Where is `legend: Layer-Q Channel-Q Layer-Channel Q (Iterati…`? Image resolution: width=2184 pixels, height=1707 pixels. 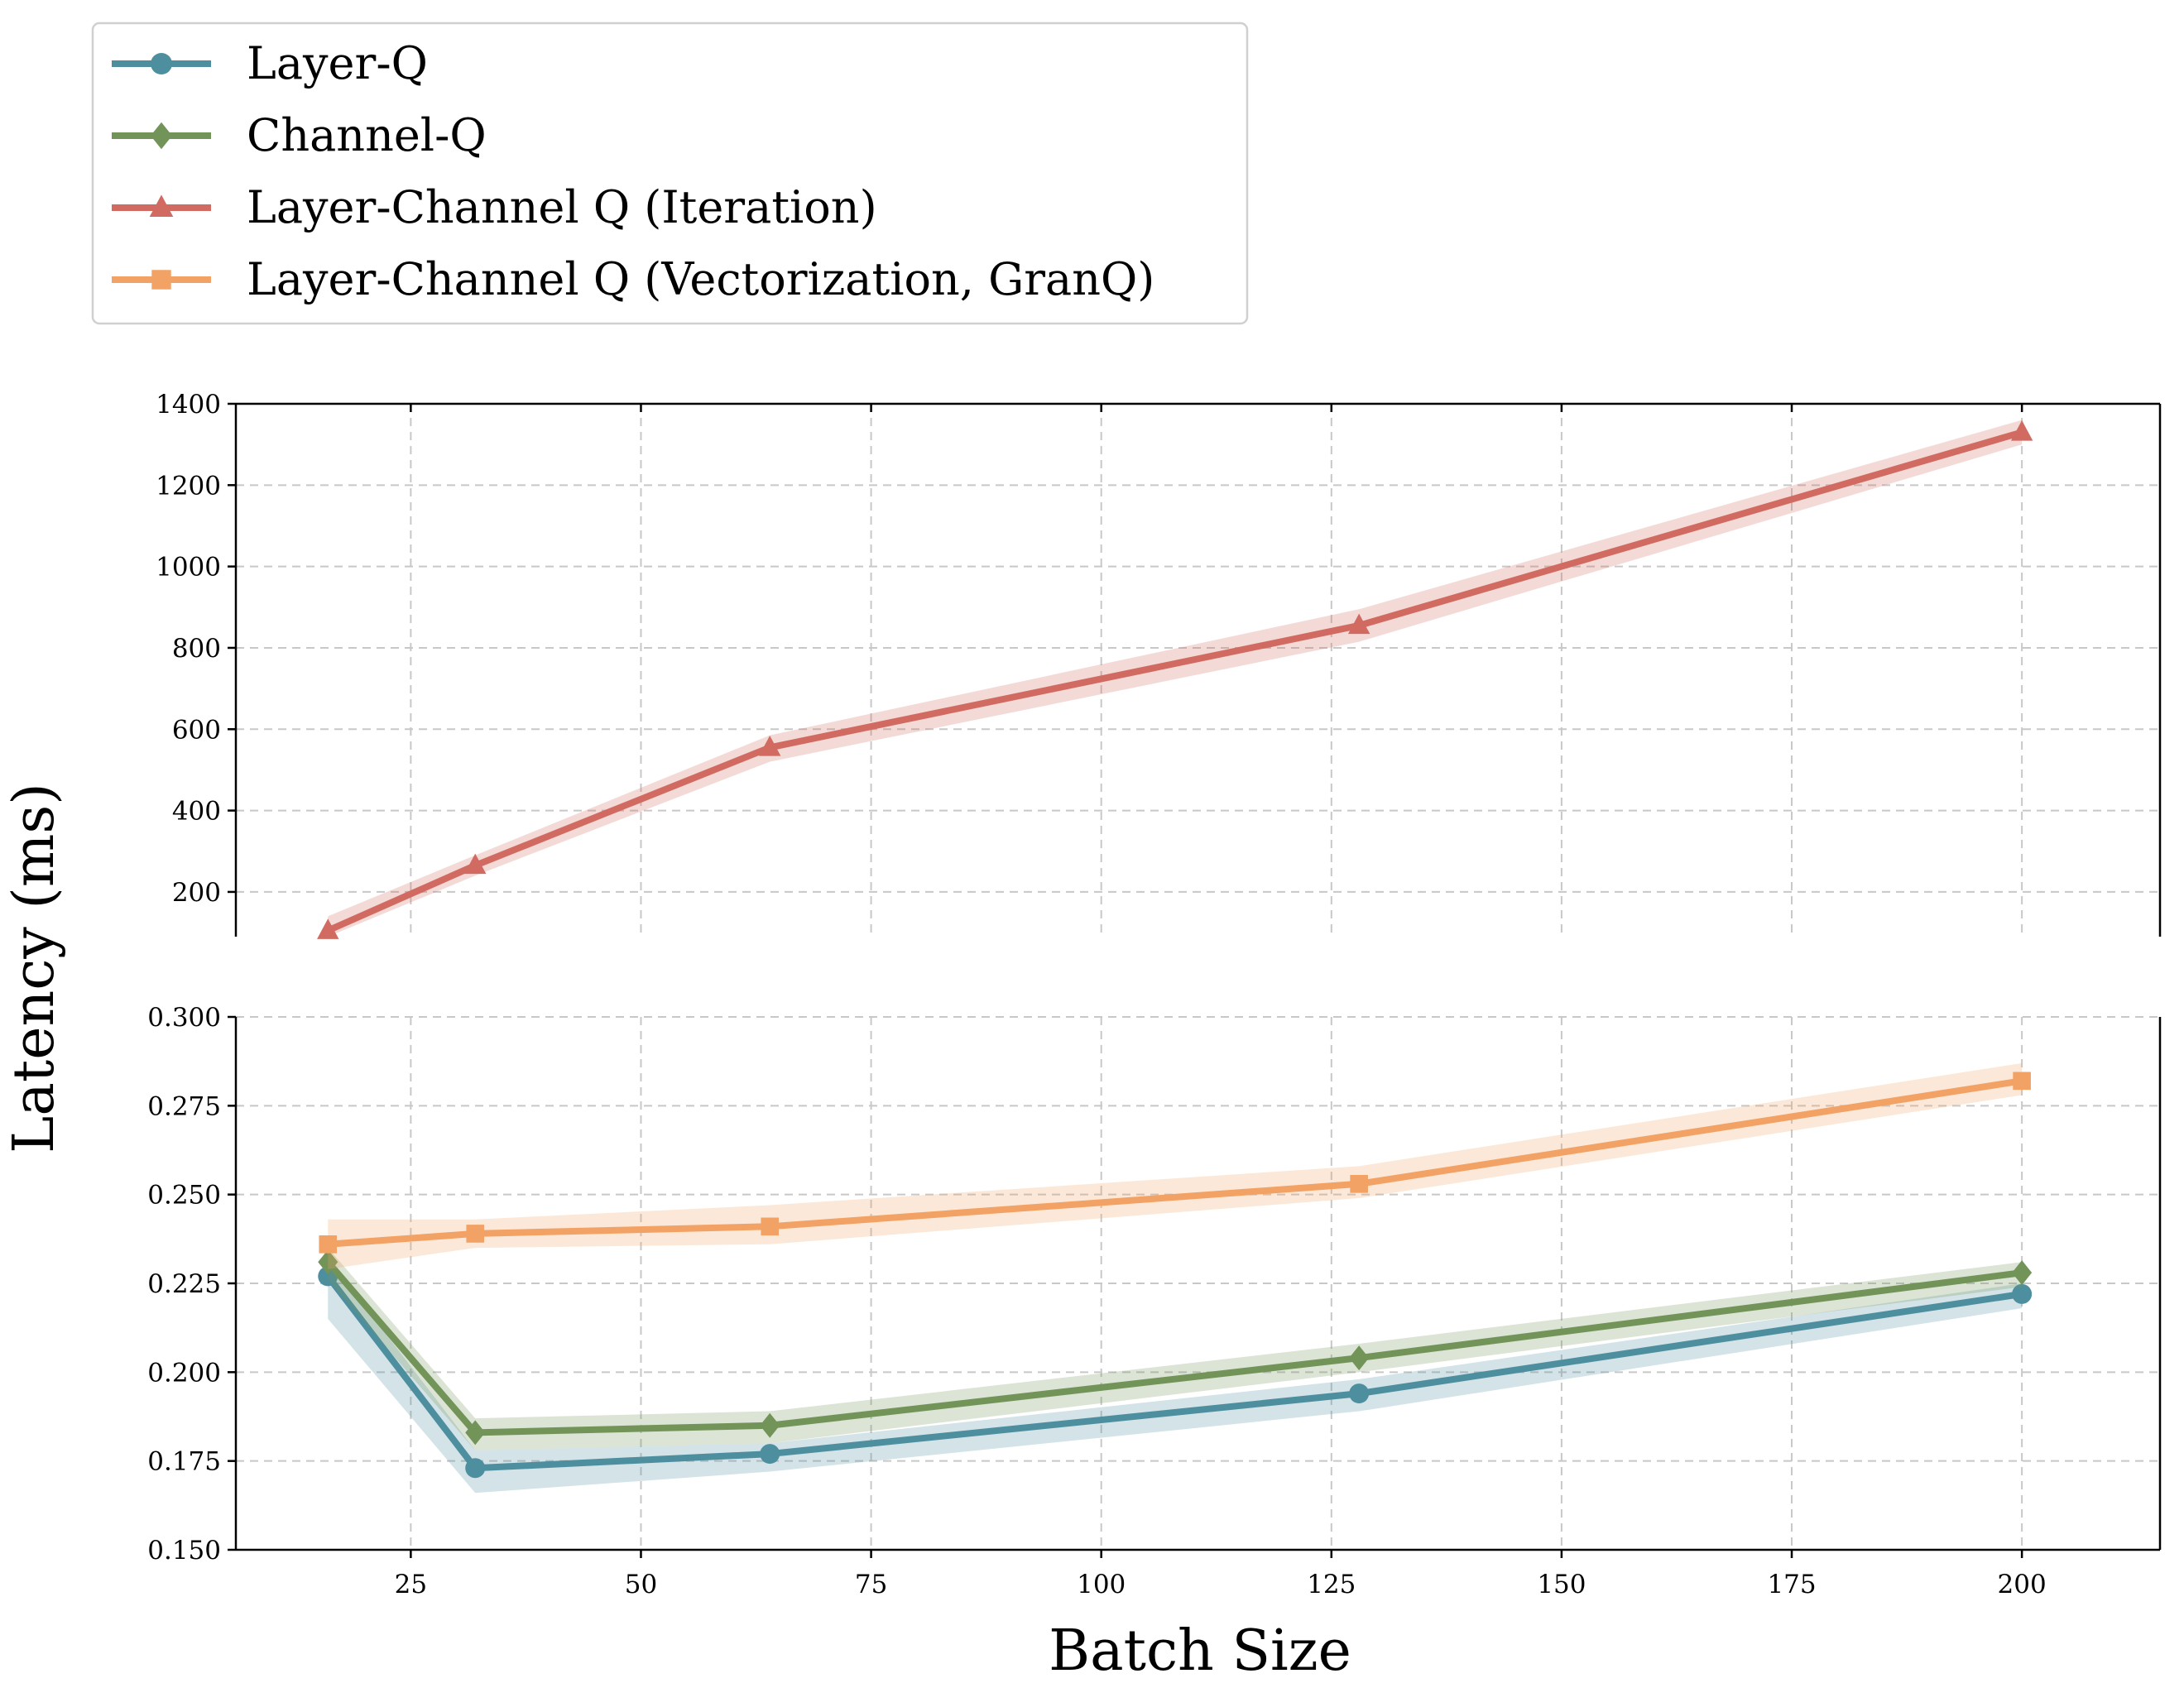
legend: Layer-Q Channel-Q Layer-Channel Q (Iterati… is located at coordinates (670, 173).